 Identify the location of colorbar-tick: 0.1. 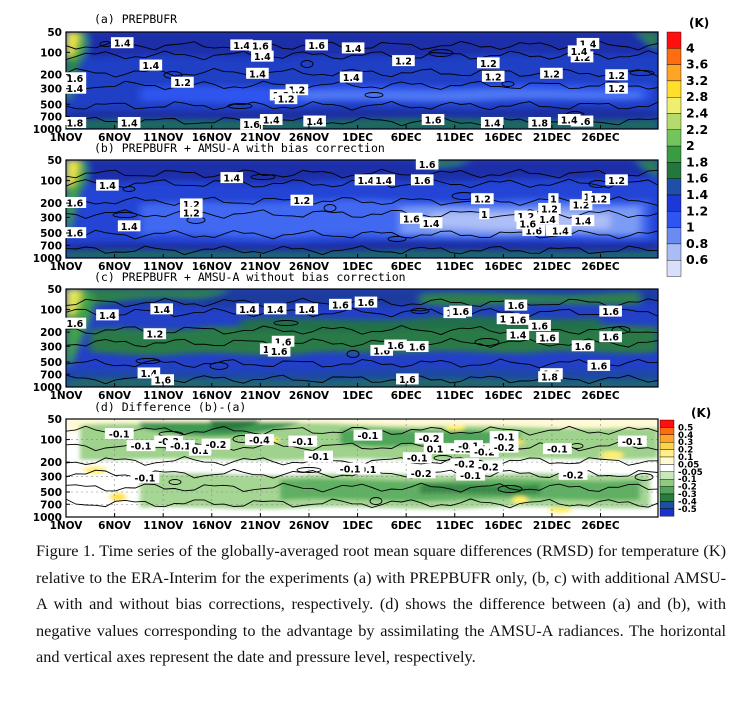
(685, 458).